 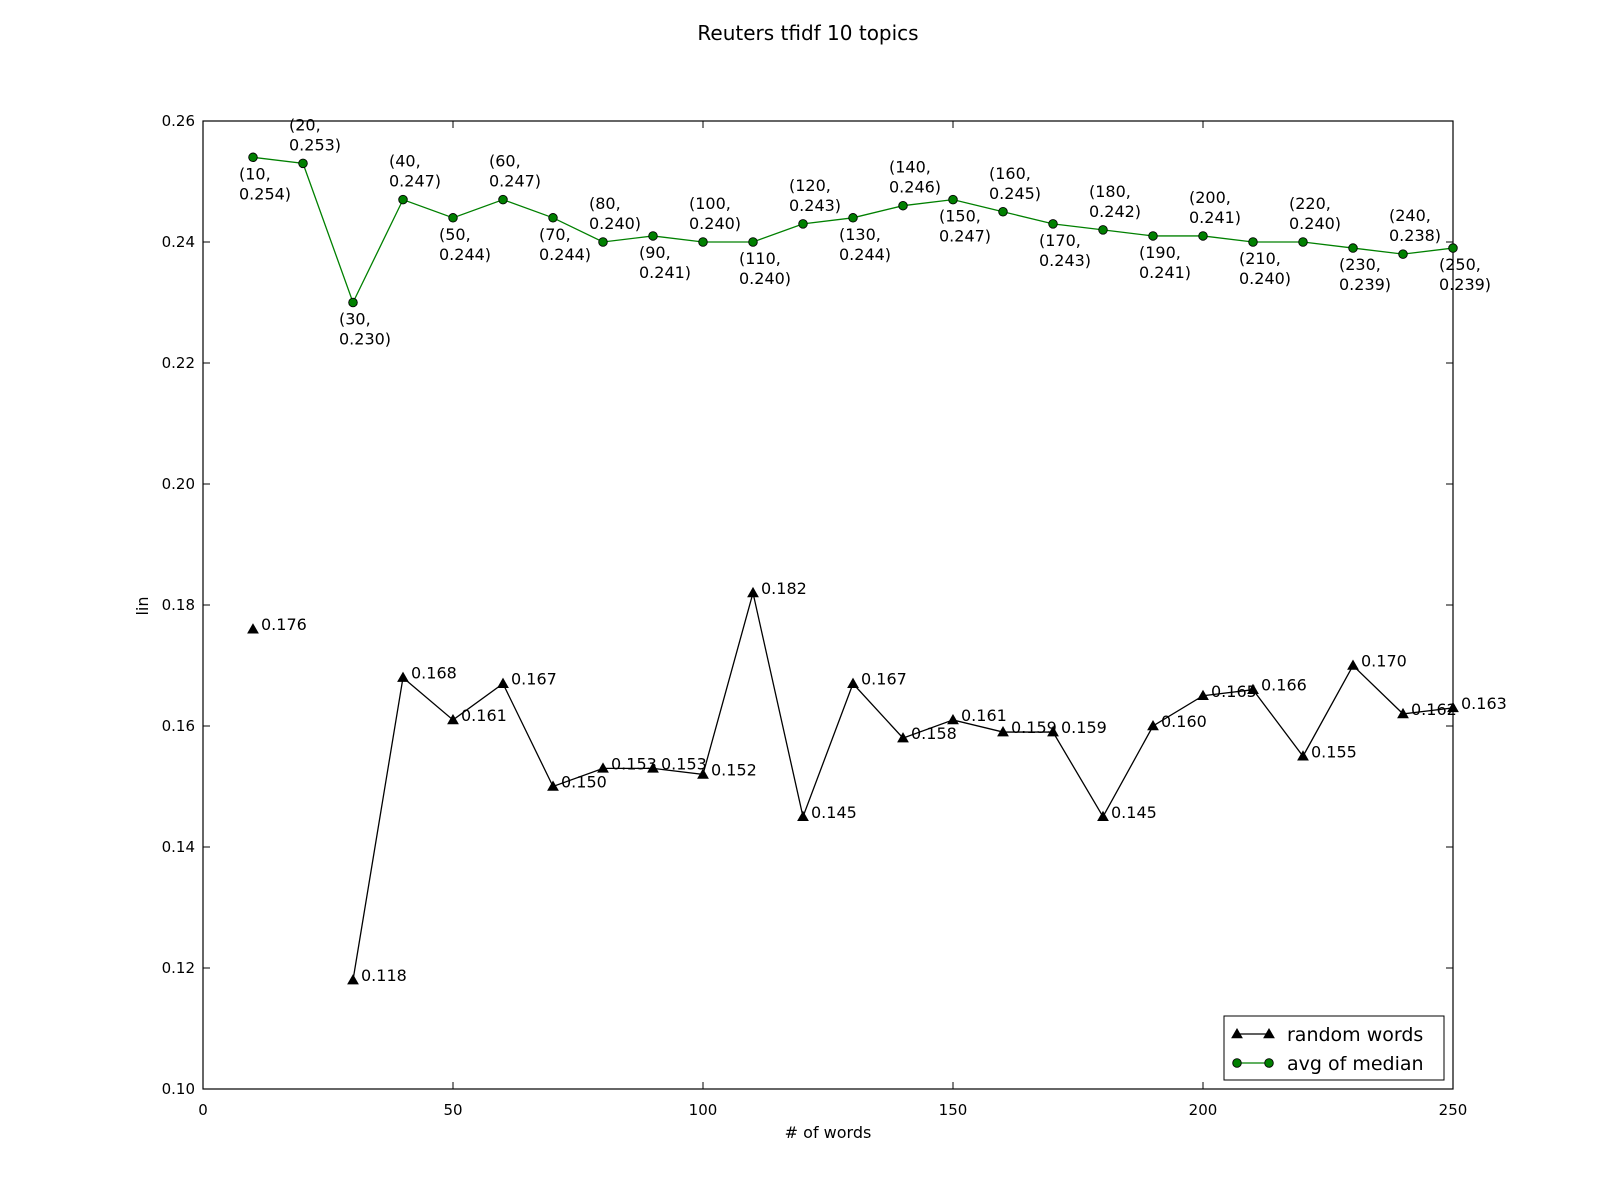 I want to click on data-label-line: (160,, so click(x=1010, y=173).